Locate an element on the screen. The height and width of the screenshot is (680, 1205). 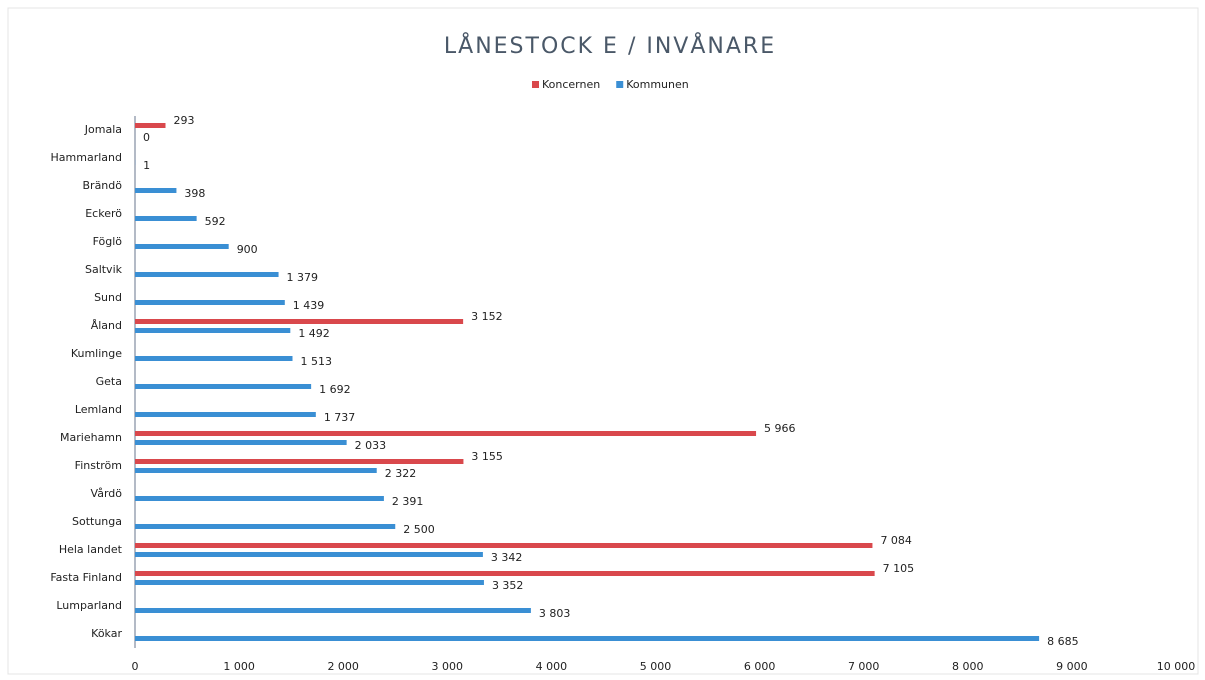
data-label: 3 155 is located at coordinates (487, 456).